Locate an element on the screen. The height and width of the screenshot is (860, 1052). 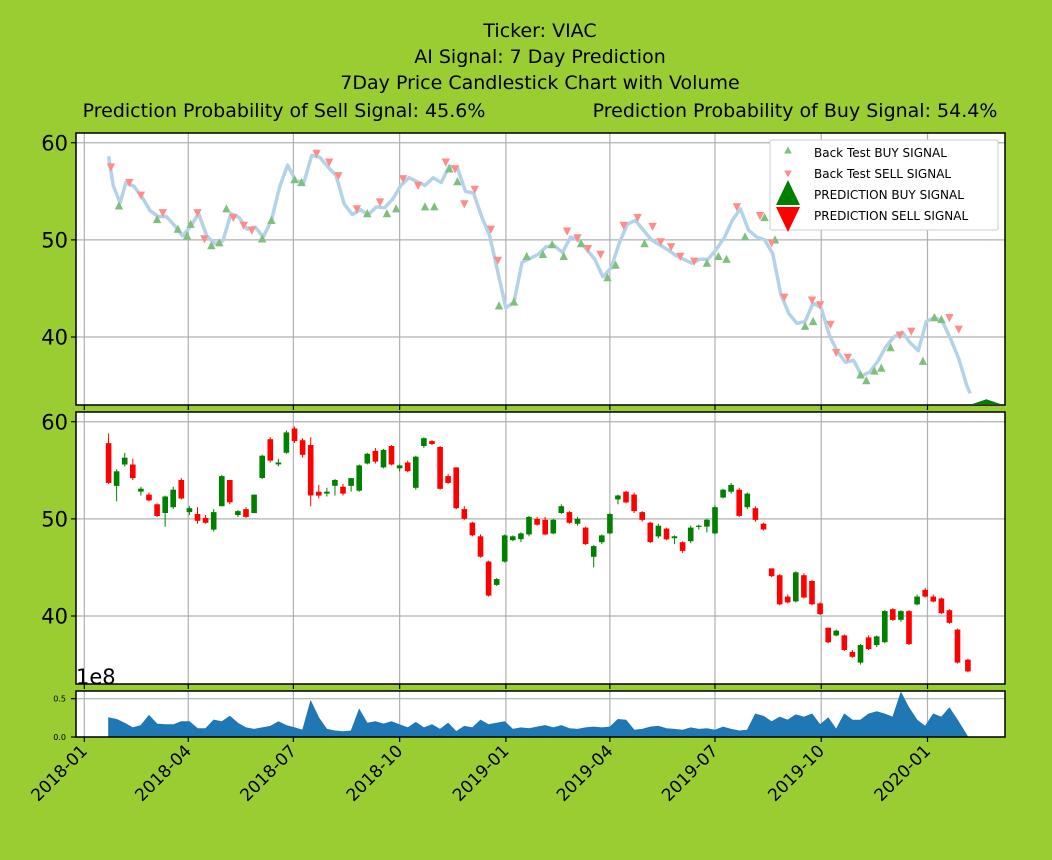
y-tick-label: 40 is located at coordinates (54, 338).